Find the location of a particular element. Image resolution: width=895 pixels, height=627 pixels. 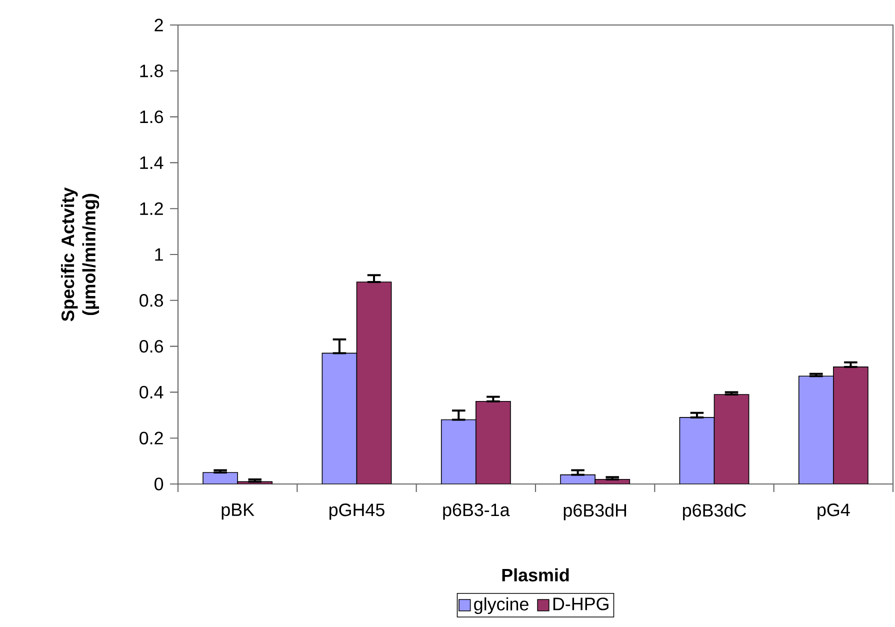

y-tick-label: 0.8 is located at coordinates (151, 300).